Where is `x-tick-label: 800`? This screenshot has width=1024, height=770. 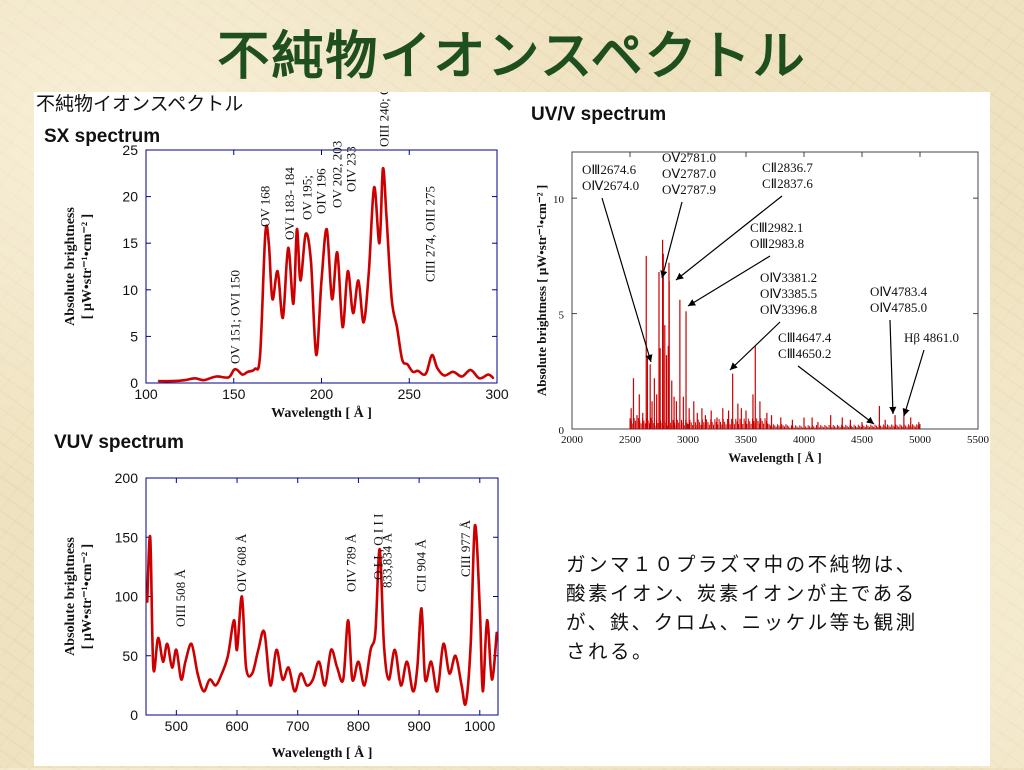 x-tick-label: 800 is located at coordinates (359, 726).